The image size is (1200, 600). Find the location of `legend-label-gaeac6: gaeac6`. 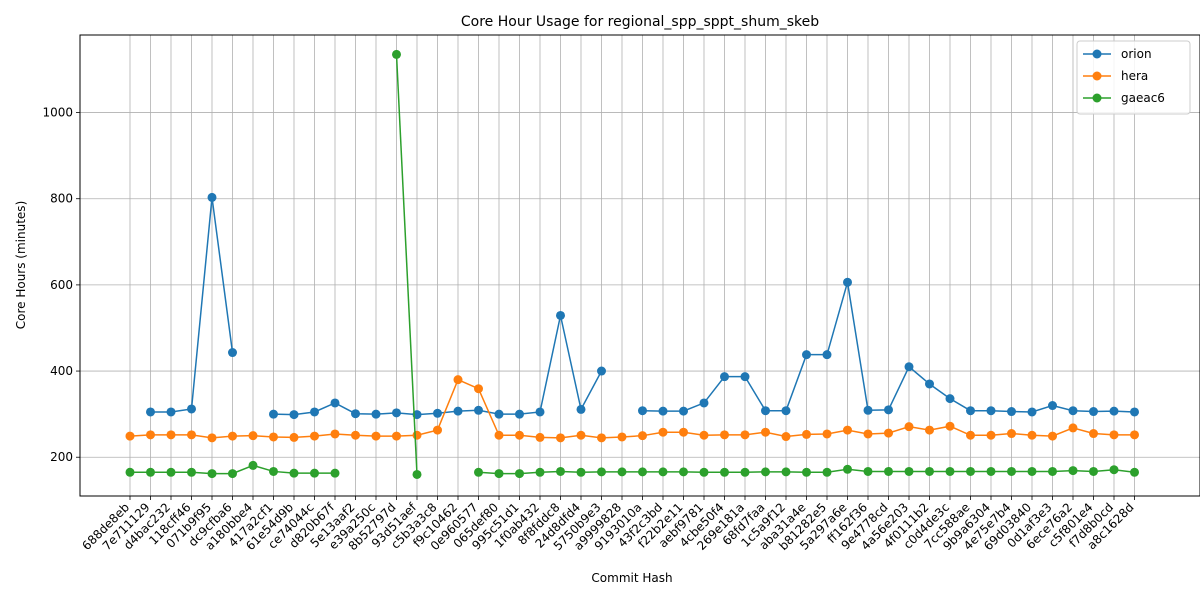

legend-label-gaeac6: gaeac6 is located at coordinates (1143, 98).